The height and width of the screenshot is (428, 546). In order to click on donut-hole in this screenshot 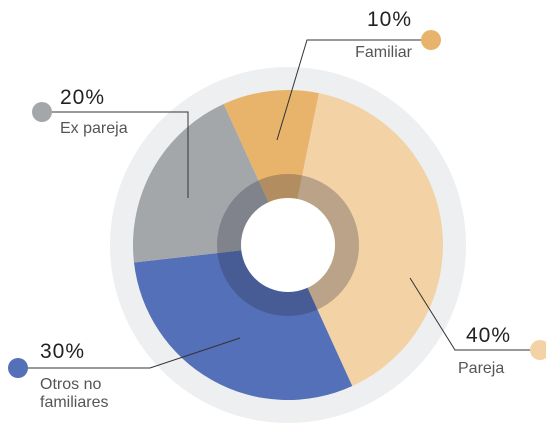, I will do `click(288, 245)`.